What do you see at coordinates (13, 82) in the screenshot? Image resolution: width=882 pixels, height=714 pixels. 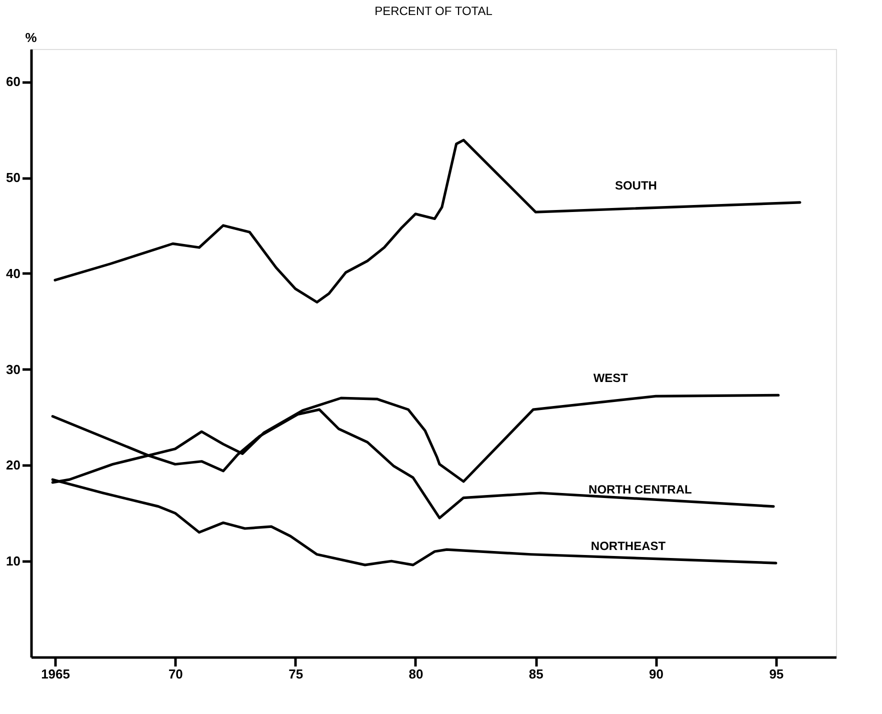 I see `y-tick-label: 60` at bounding box center [13, 82].